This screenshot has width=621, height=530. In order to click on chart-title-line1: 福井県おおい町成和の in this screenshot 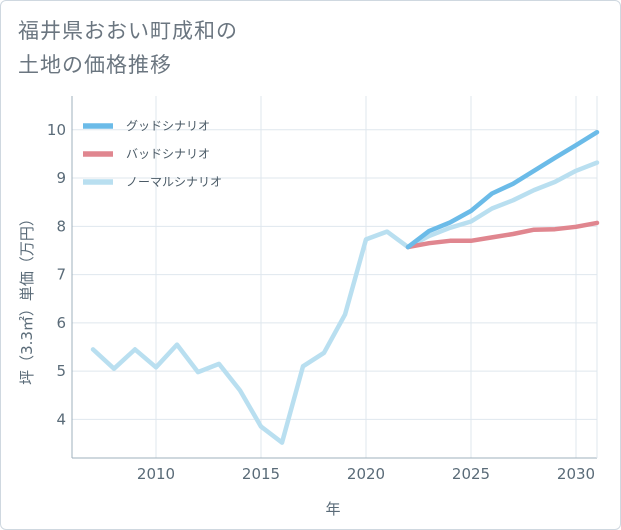, I will do `click(128, 31)`.